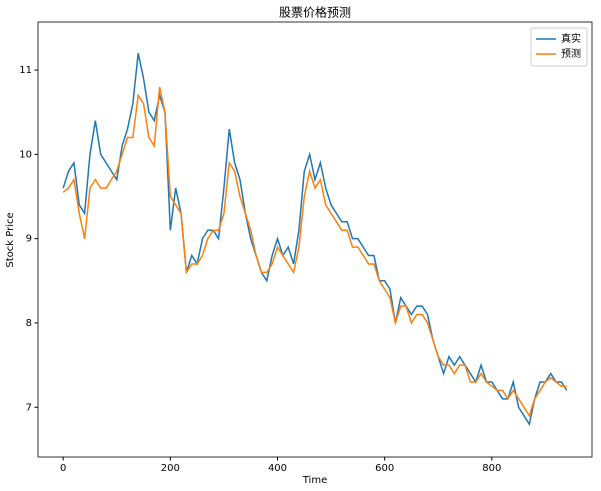 Image resolution: width=601 pixels, height=491 pixels. Describe the element at coordinates (315, 12) in the screenshot. I see `chart-title: 股票价格预测` at that location.